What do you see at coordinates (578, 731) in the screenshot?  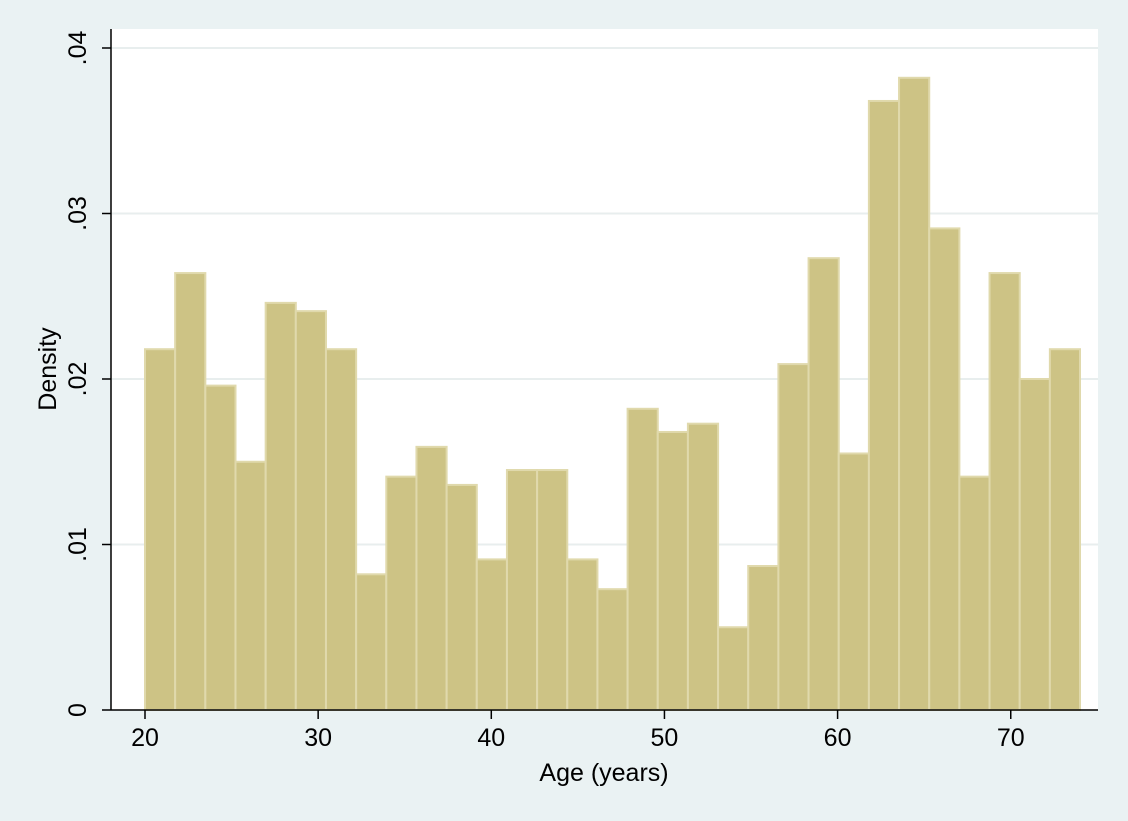 I see `x-axis-ticks: 20 30 40 50 60 70` at bounding box center [578, 731].